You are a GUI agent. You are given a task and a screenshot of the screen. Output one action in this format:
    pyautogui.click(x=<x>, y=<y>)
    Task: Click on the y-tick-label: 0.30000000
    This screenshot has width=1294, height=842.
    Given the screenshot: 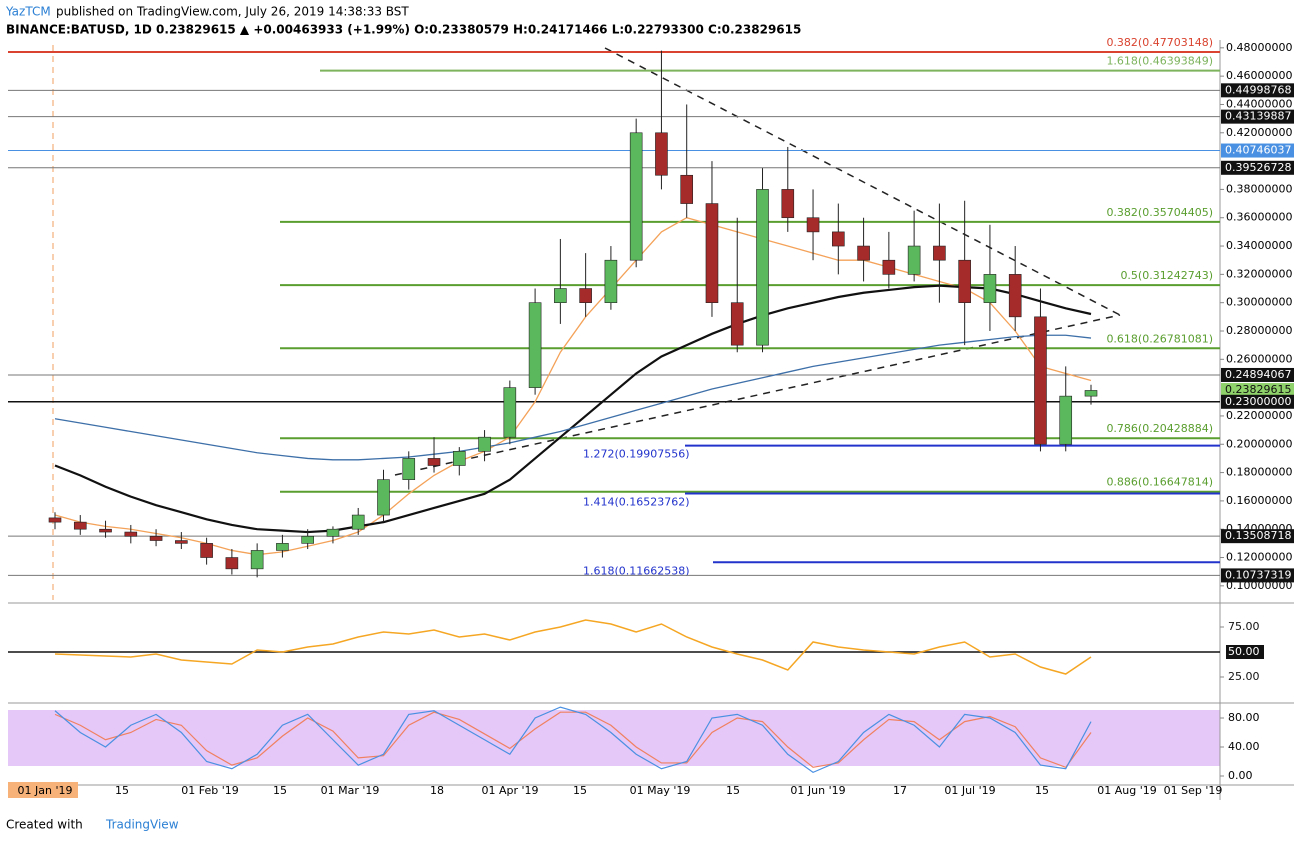 What is the action you would take?
    pyautogui.click(x=1259, y=302)
    